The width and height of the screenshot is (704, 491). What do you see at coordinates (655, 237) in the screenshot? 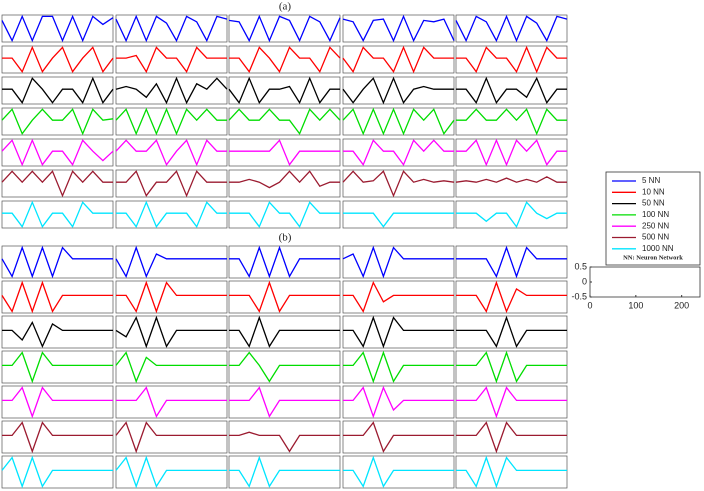
I see `legend-label: 500 NN` at bounding box center [655, 237].